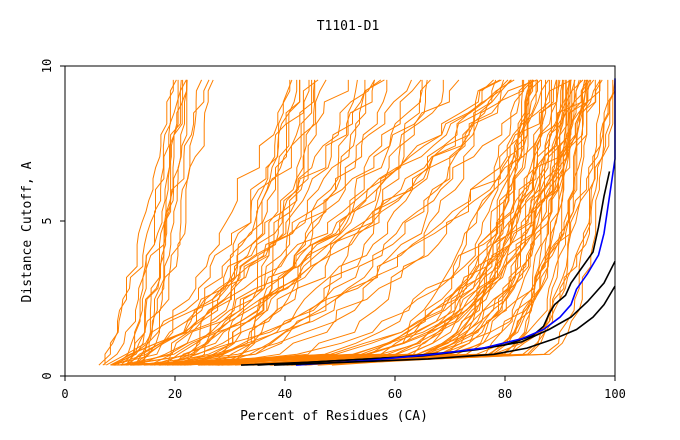  Describe the element at coordinates (615, 394) in the screenshot. I see `x-tick-label: 100` at that location.